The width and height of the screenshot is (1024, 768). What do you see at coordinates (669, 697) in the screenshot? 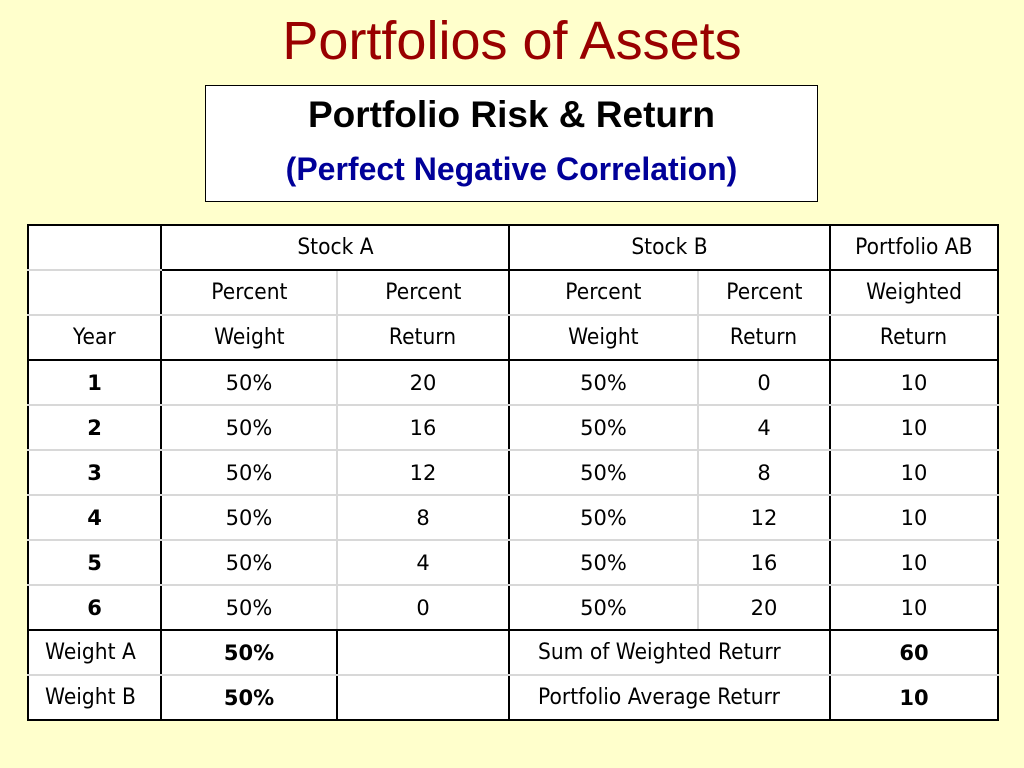
I see `summary-desc: Portfolio Average Returr` at bounding box center [669, 697].